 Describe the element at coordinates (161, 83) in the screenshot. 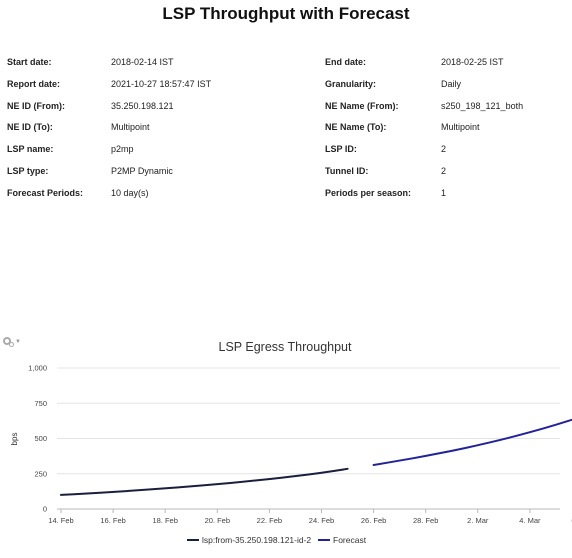

I see `meta-value-left-1: 2021-10-27 18:57:47 IST` at that location.